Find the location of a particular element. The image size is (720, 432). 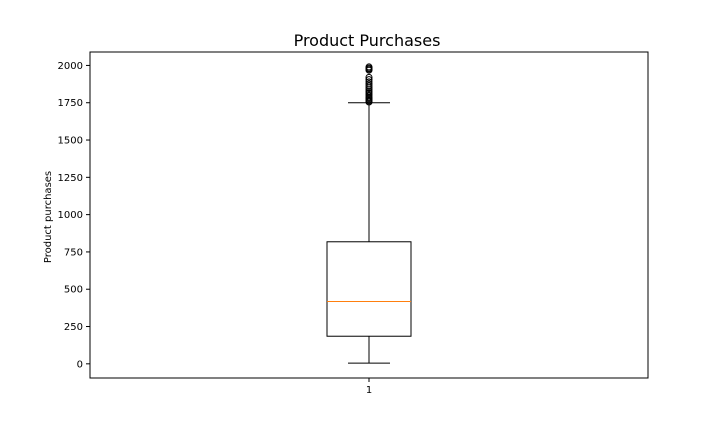

y-tick-label: 1250 is located at coordinates (70, 178).